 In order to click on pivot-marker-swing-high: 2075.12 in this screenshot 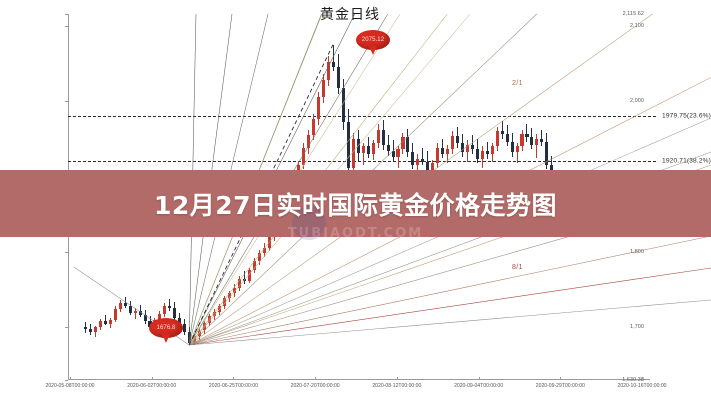, I will do `click(373, 43)`.